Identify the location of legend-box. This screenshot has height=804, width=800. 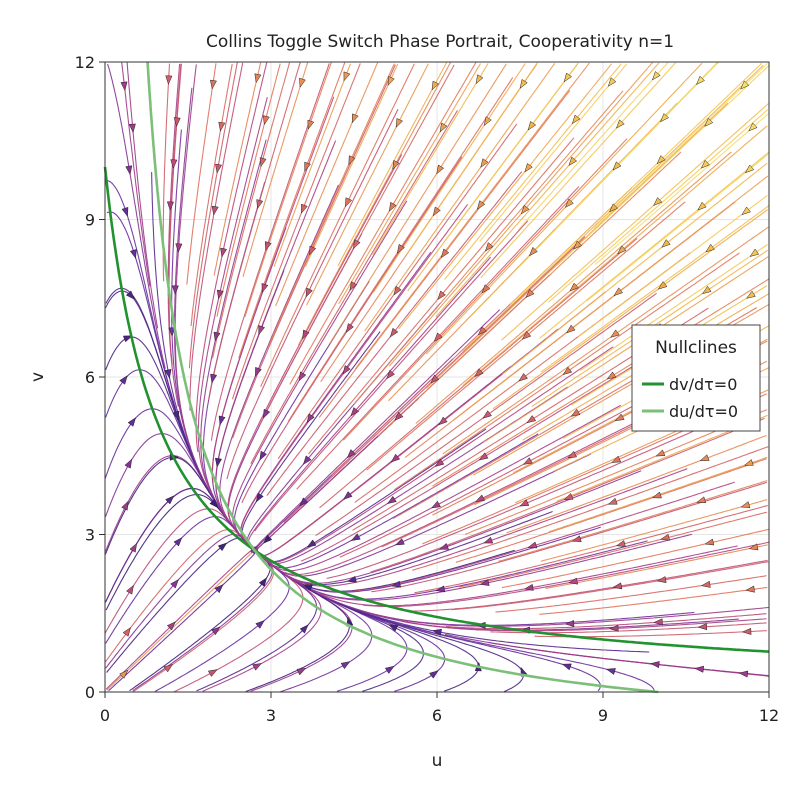
(696, 378).